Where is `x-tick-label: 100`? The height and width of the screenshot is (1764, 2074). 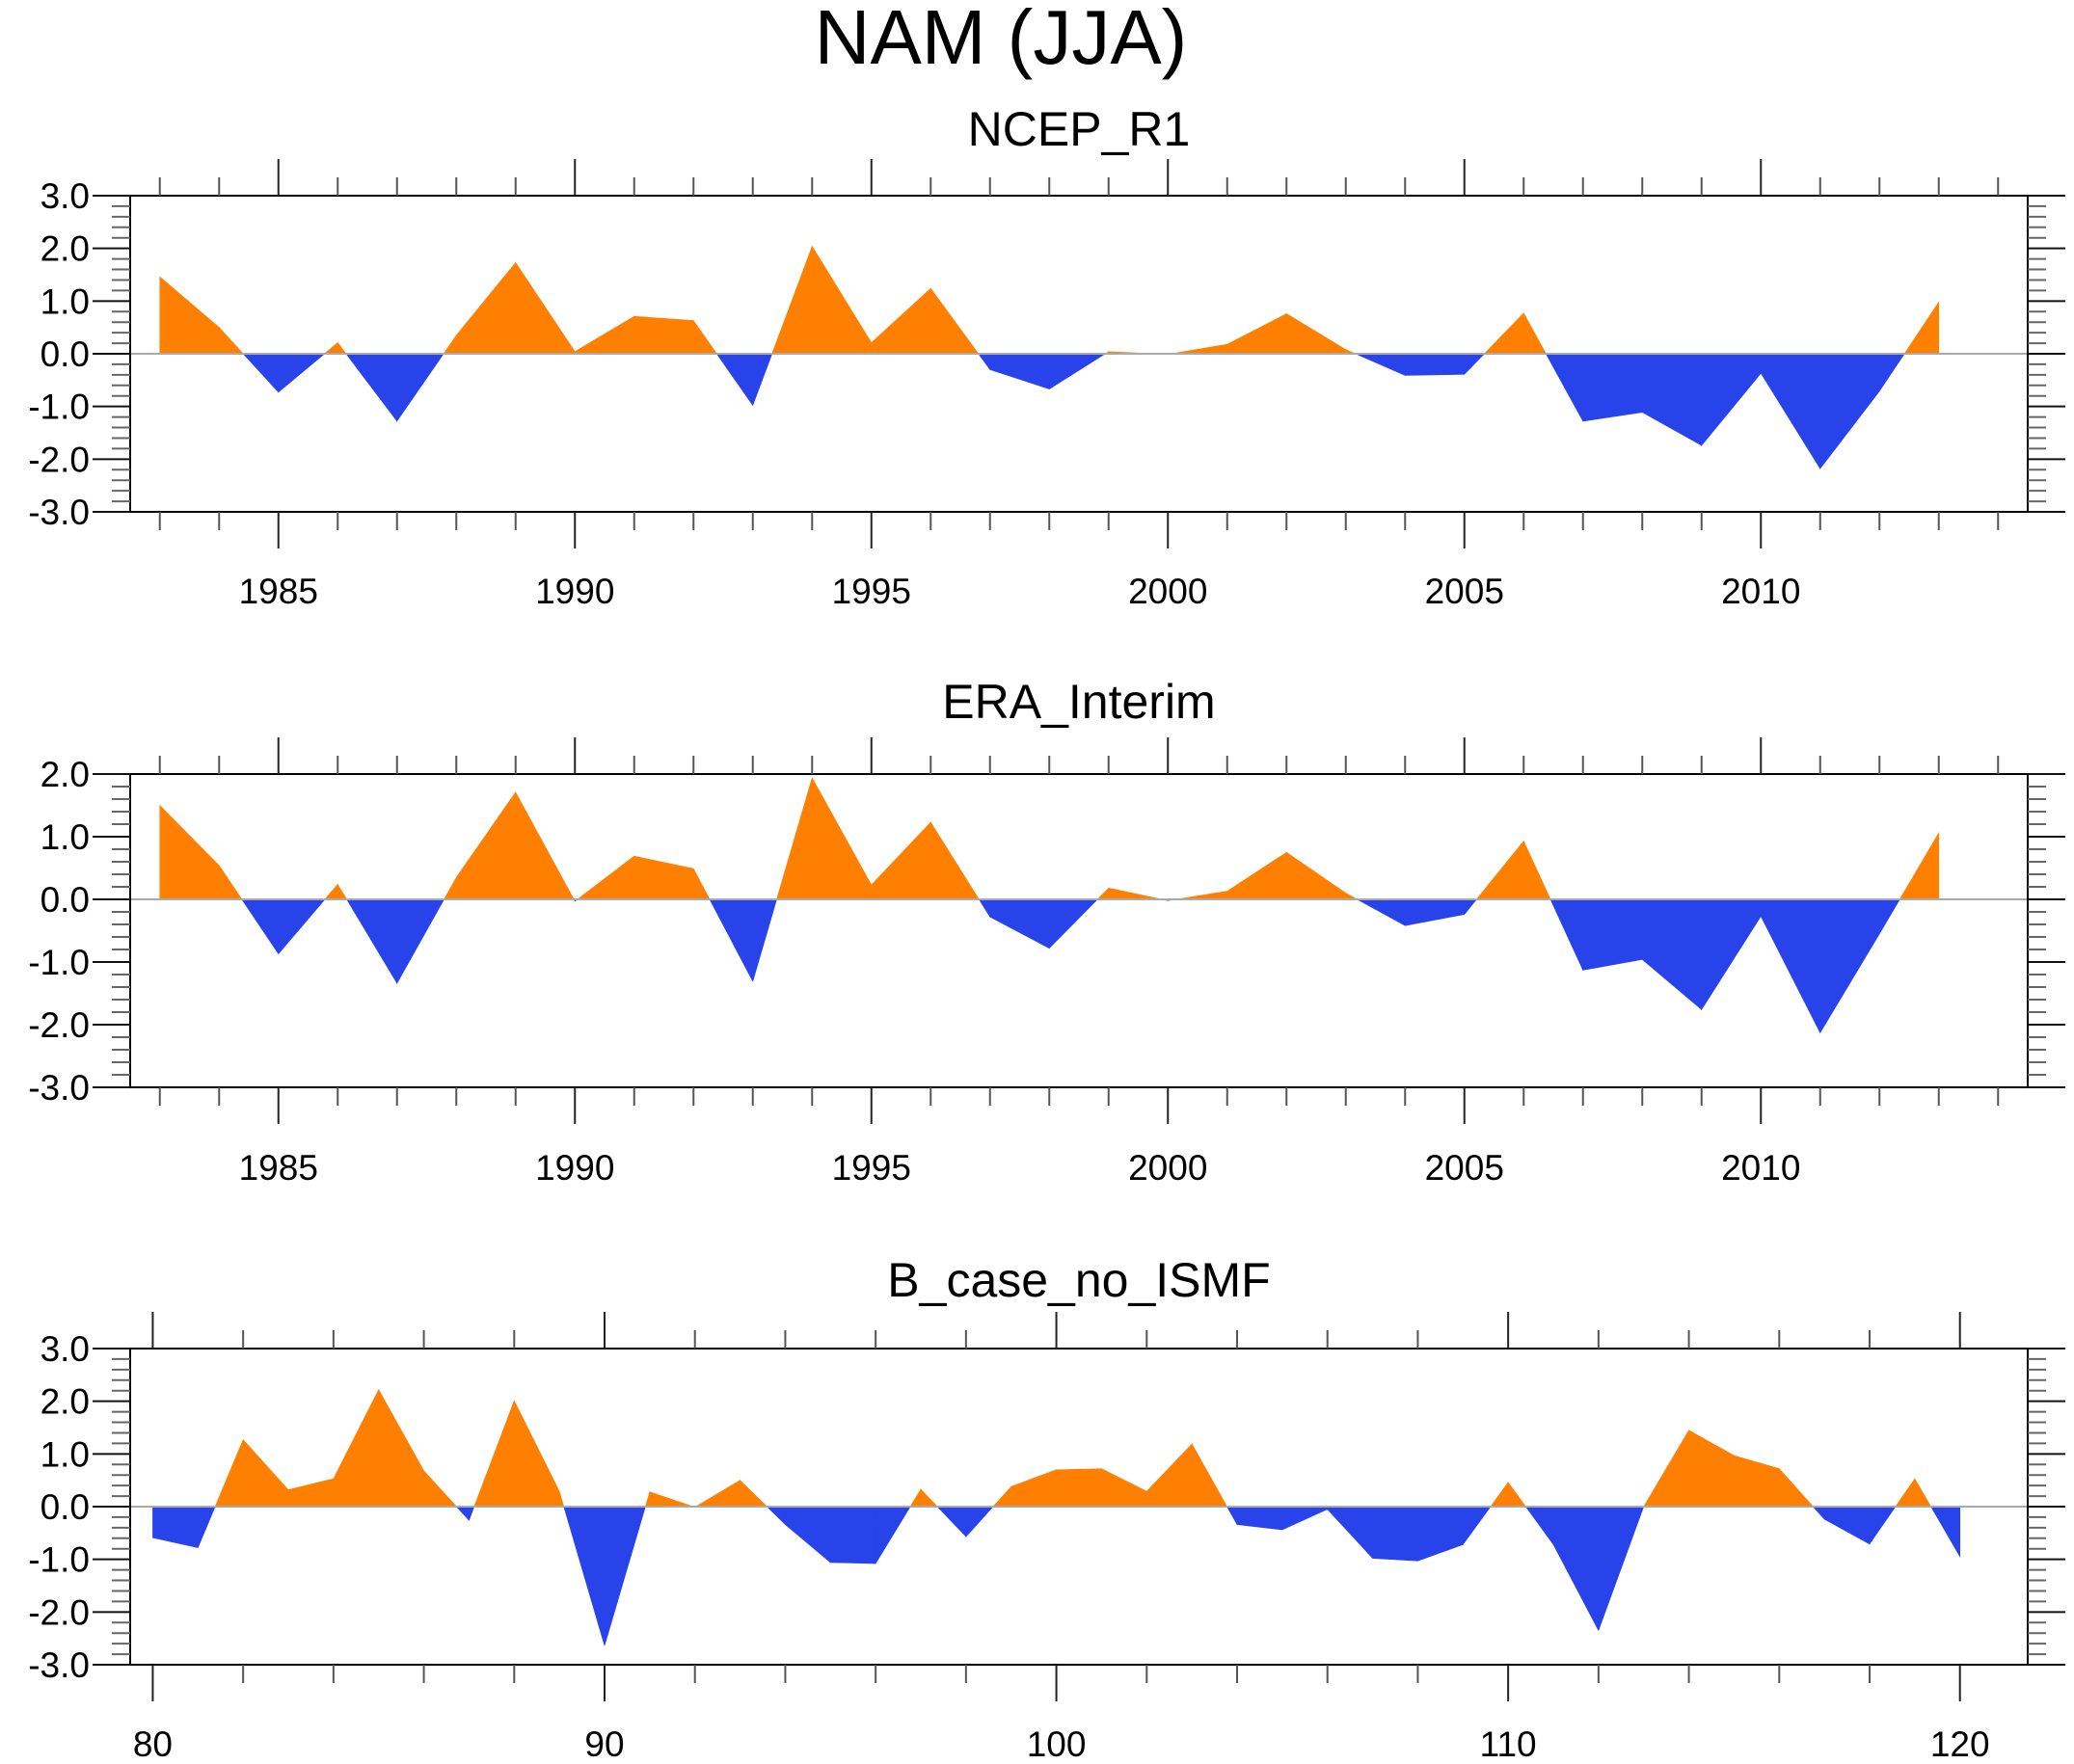
x-tick-label: 100 is located at coordinates (1057, 1744).